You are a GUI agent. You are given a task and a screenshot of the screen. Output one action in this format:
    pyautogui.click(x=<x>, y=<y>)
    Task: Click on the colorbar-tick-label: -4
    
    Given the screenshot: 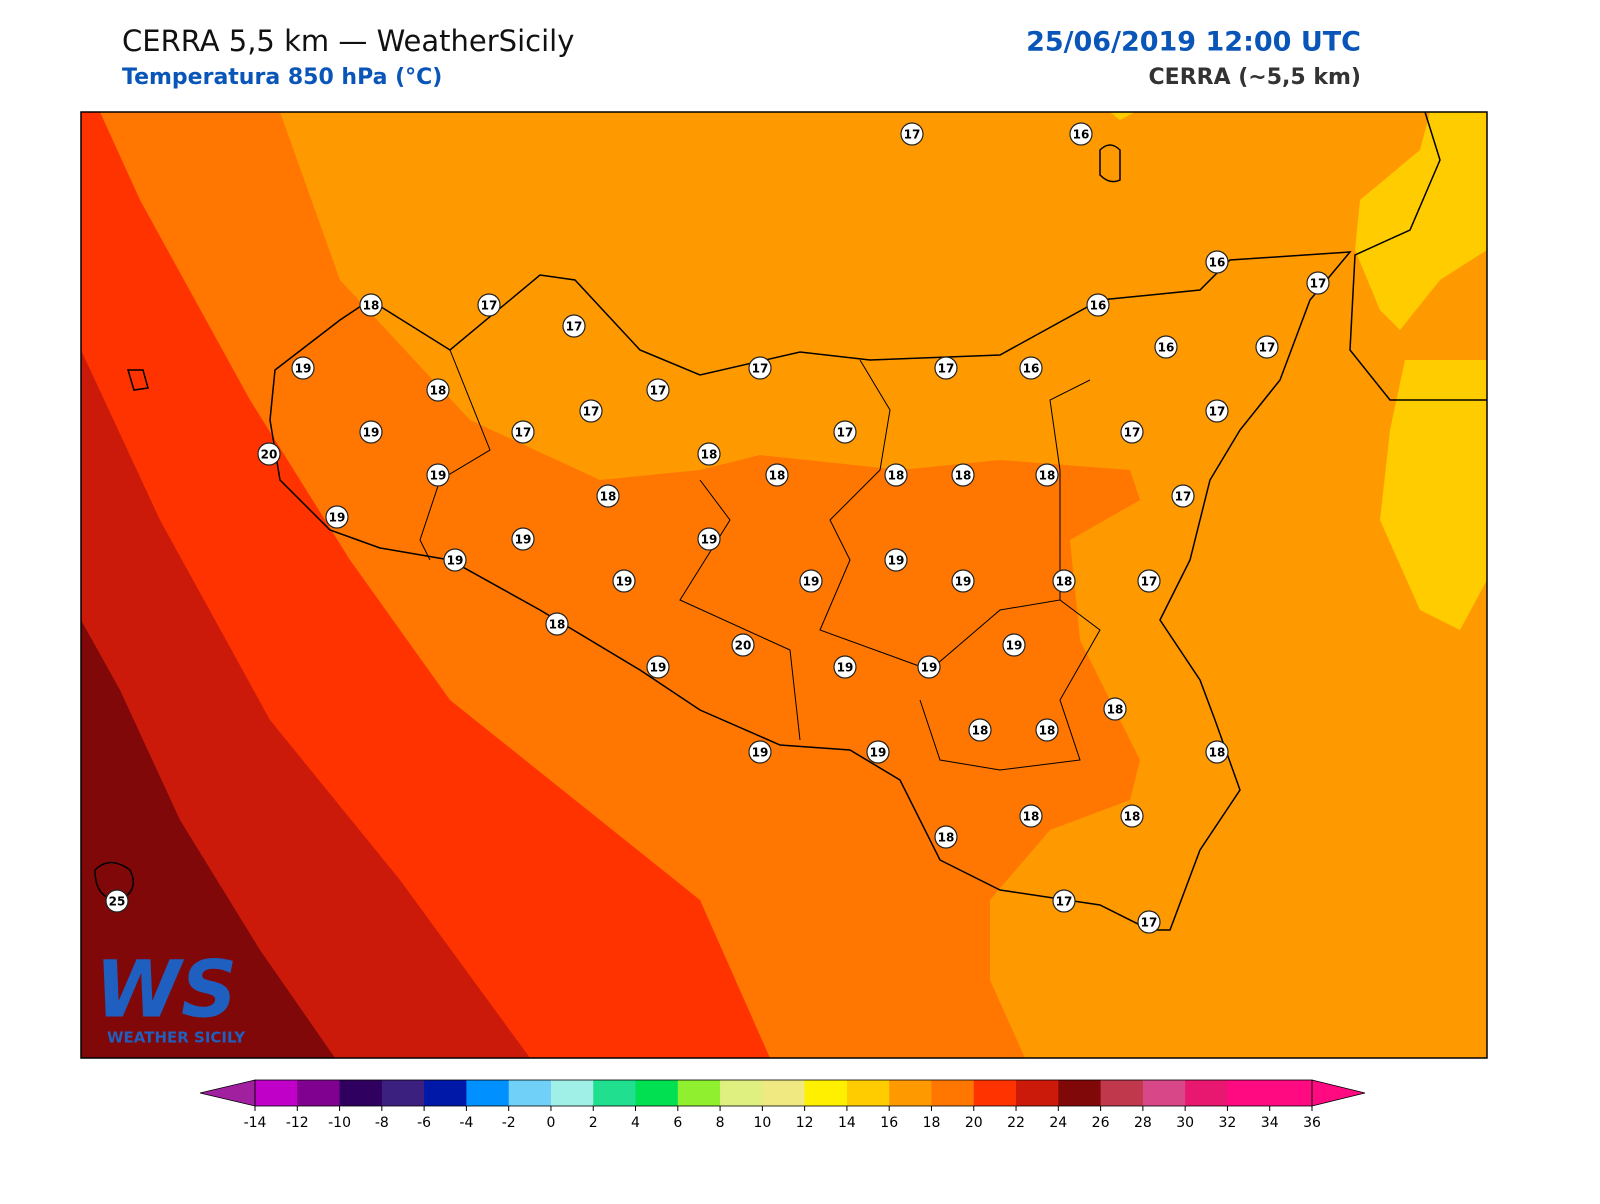 What is the action you would take?
    pyautogui.click(x=466, y=1123)
    